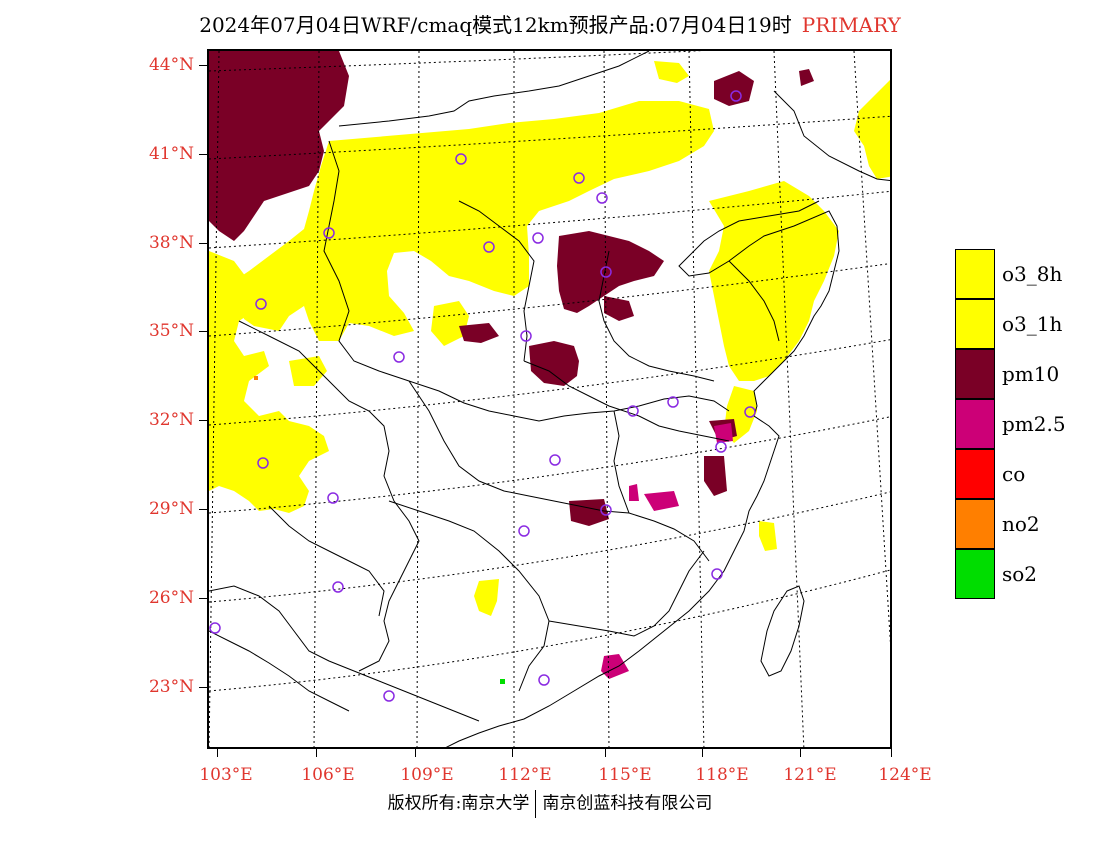 The image size is (1100, 850). What do you see at coordinates (171, 598) in the screenshot?
I see `lat-label-26n: 26°N` at bounding box center [171, 598].